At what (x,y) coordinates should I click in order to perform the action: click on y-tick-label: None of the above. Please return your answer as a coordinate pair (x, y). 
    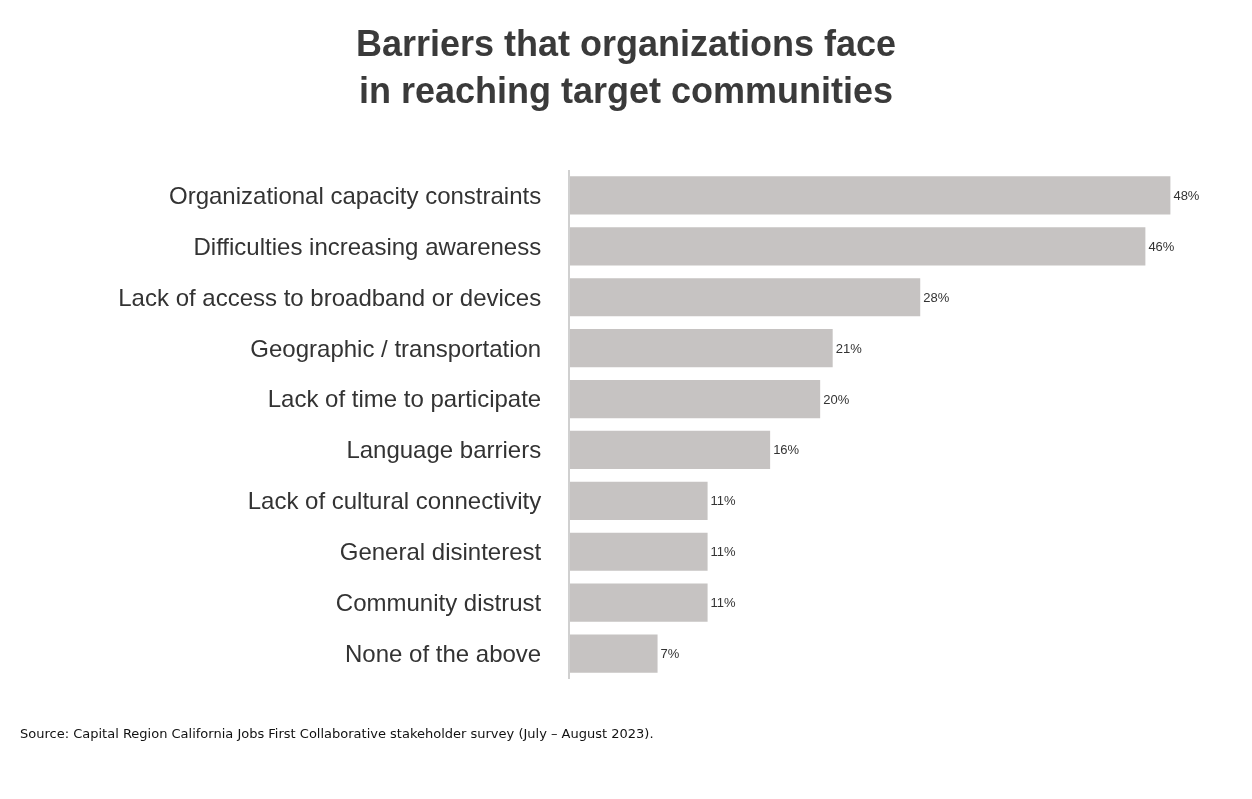
    Looking at the image, I should click on (443, 653).